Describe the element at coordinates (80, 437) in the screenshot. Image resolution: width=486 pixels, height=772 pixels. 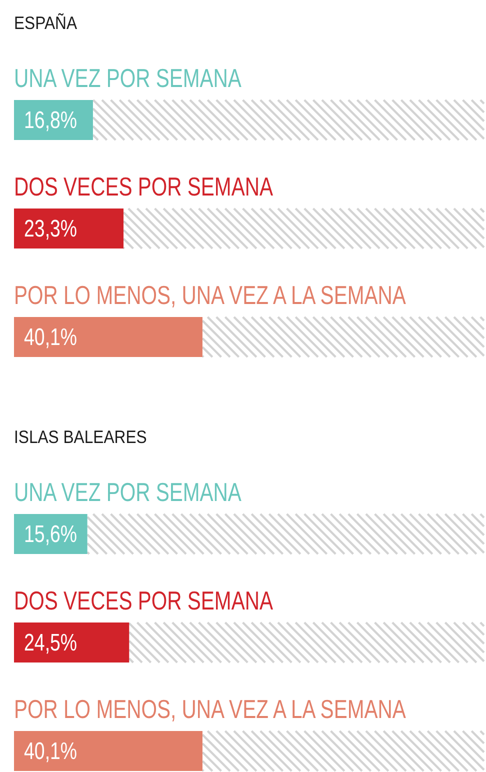
I see `chart-title: ISLAS BALEARES` at that location.